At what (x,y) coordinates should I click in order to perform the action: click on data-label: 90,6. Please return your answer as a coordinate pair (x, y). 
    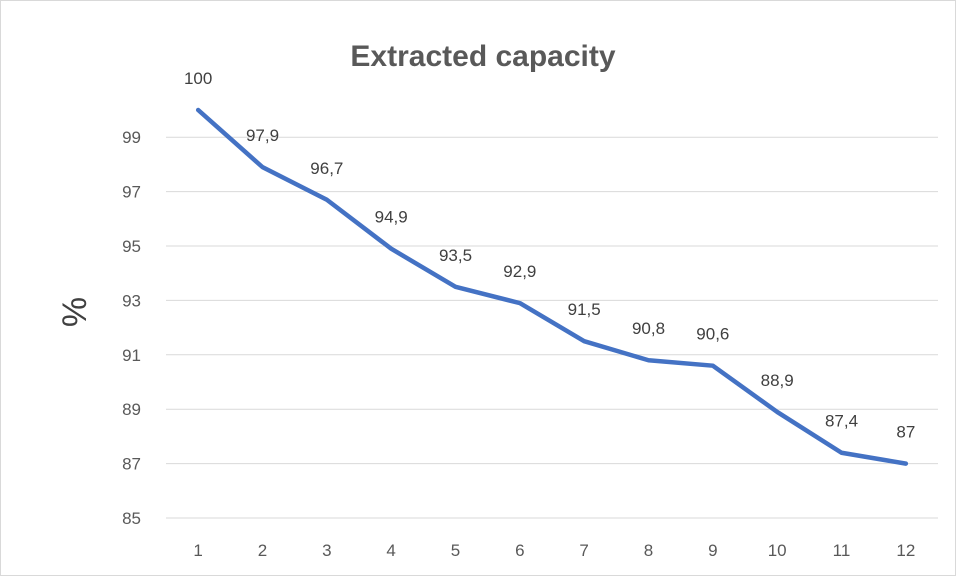
    Looking at the image, I should click on (712, 334).